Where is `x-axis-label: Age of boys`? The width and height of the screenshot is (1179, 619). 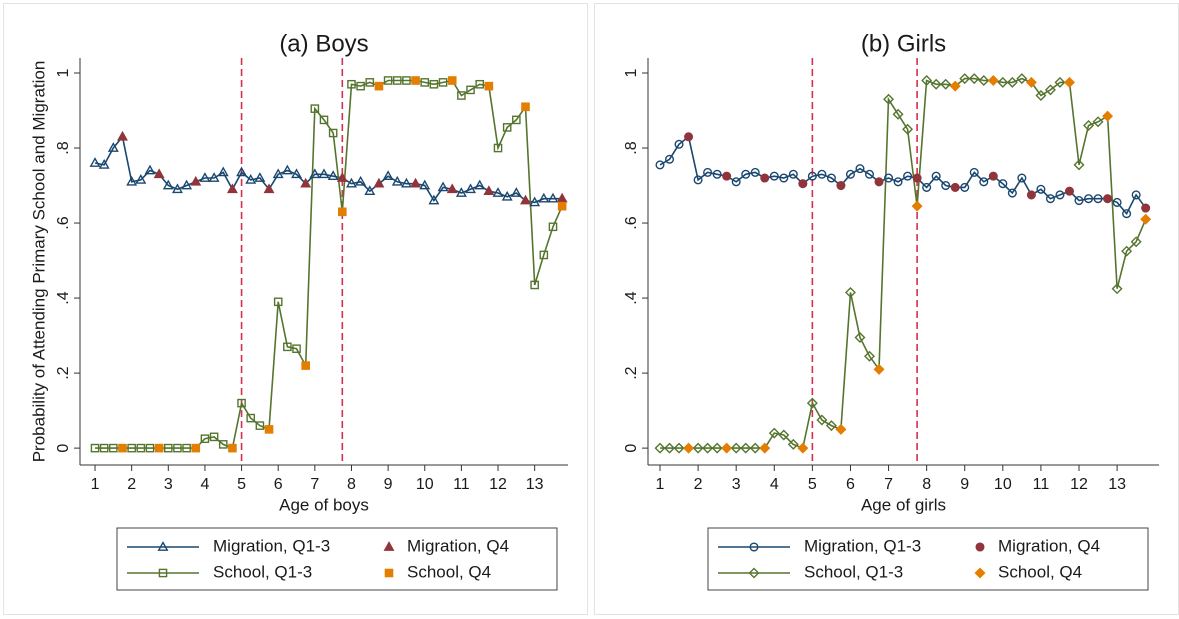
x-axis-label: Age of boys is located at coordinates (324, 504).